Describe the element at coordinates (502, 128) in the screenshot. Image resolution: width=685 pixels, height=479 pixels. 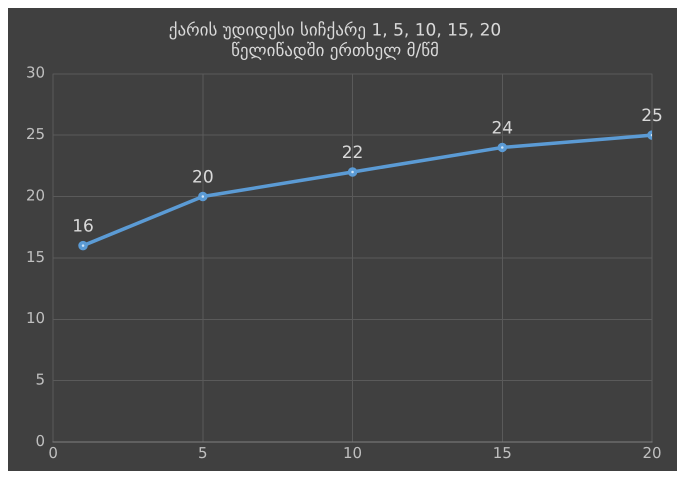
I see `data-label: 24` at that location.